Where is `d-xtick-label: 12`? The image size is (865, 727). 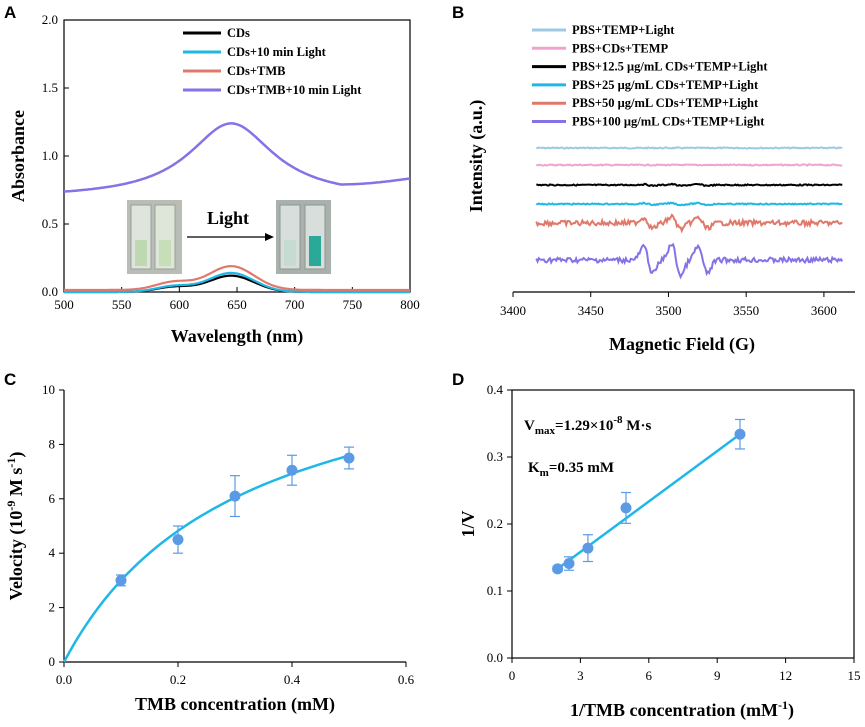
d-xtick-label: 12 is located at coordinates (785, 675).